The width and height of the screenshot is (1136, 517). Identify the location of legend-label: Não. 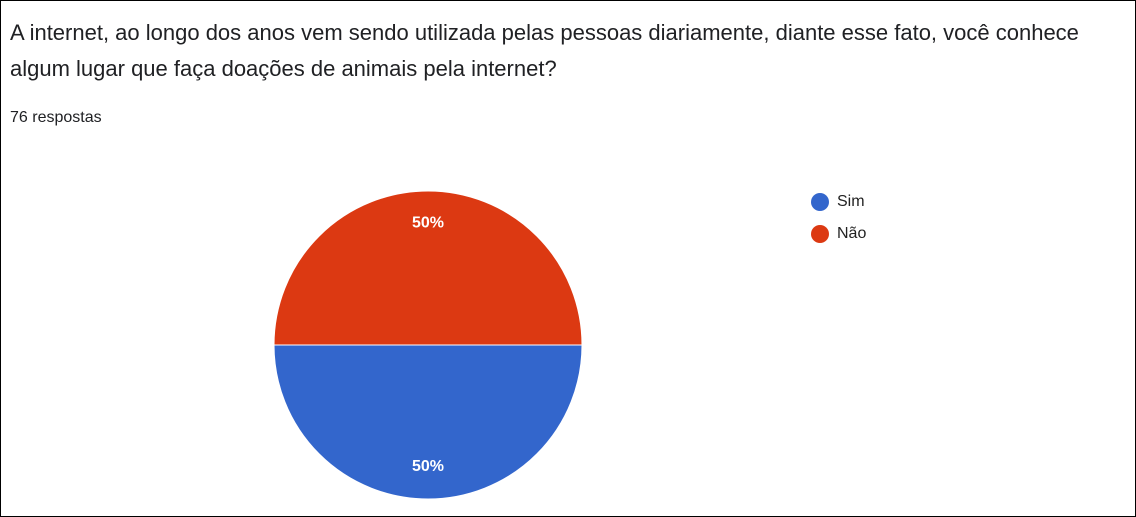
(851, 233).